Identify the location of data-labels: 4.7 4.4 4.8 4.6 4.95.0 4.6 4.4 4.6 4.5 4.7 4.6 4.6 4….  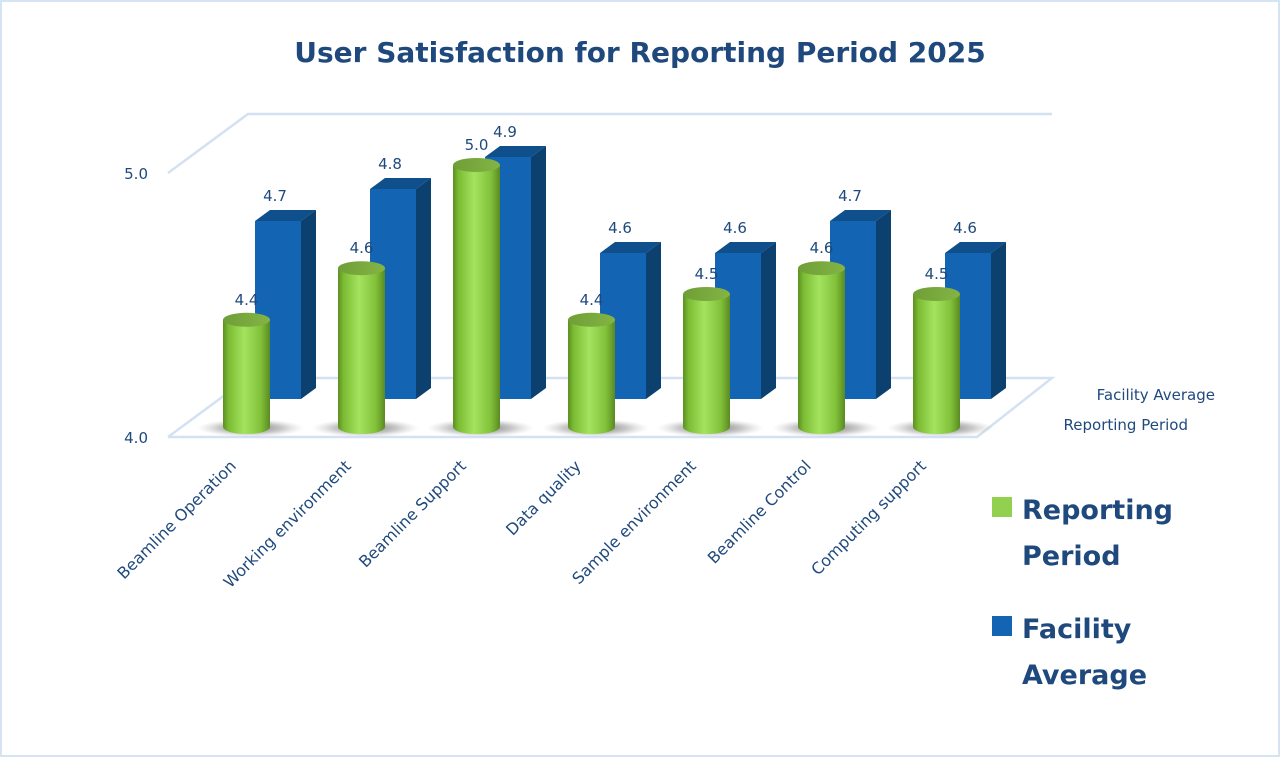
(606, 216).